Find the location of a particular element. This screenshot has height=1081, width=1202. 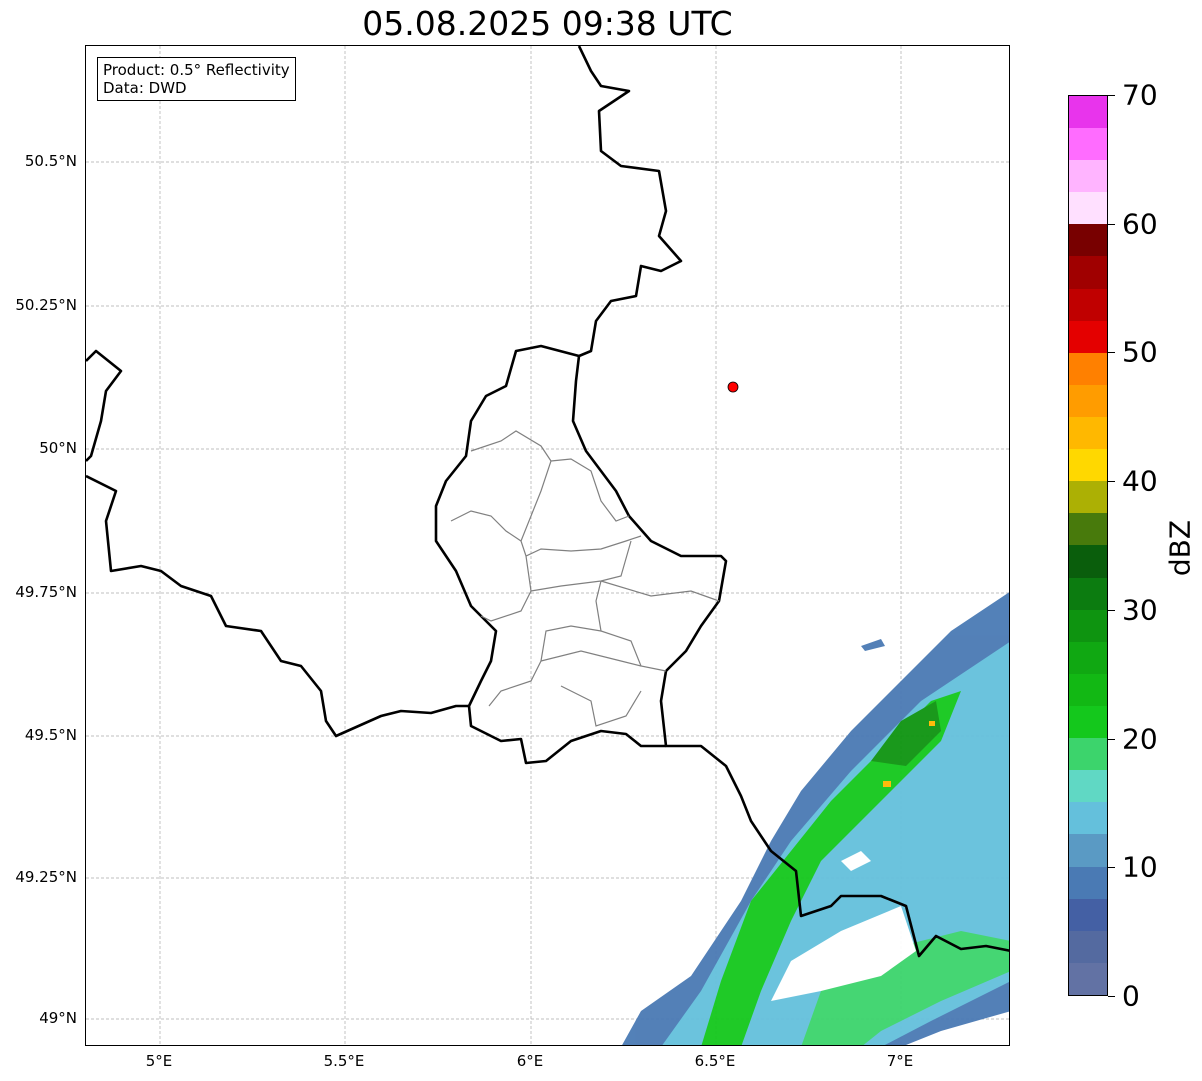

colorbar-tick-label: 10 is located at coordinates (1140, 867).